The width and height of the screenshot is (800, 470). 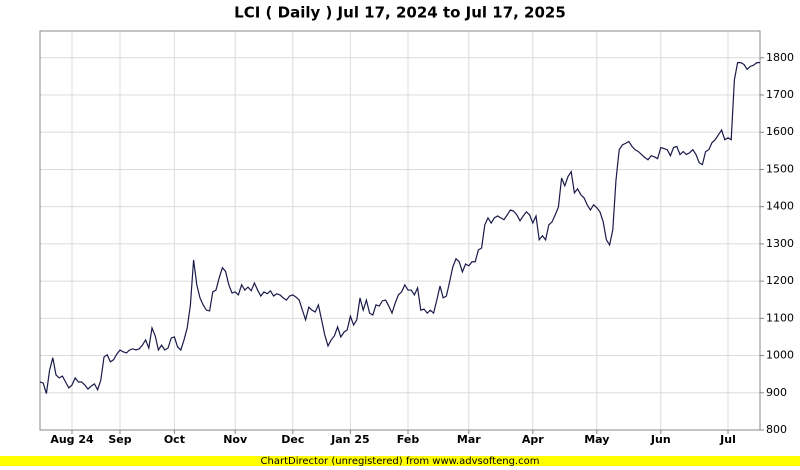 I want to click on footer-bar, so click(x=400, y=461).